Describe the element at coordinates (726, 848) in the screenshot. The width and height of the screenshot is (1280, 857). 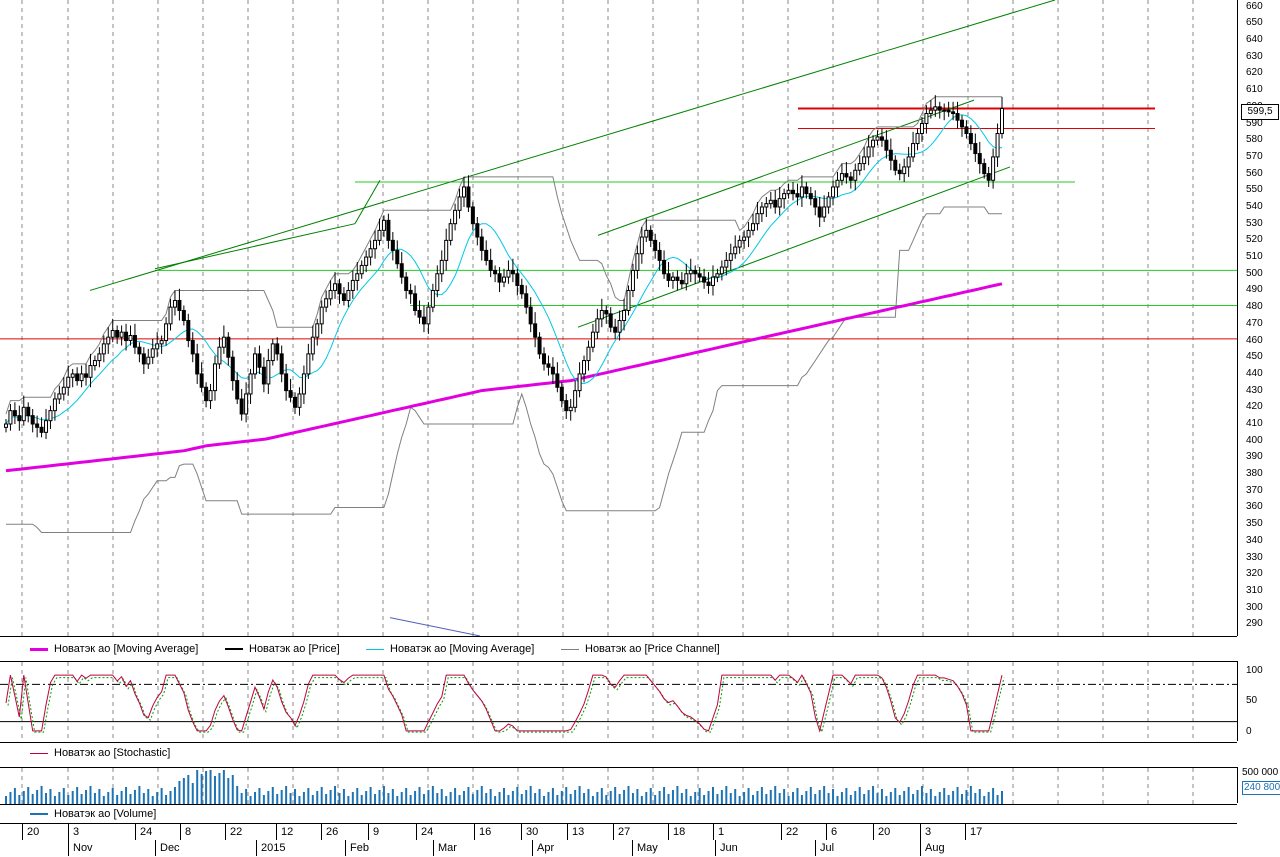
I see `month-tick-label: Jun` at that location.